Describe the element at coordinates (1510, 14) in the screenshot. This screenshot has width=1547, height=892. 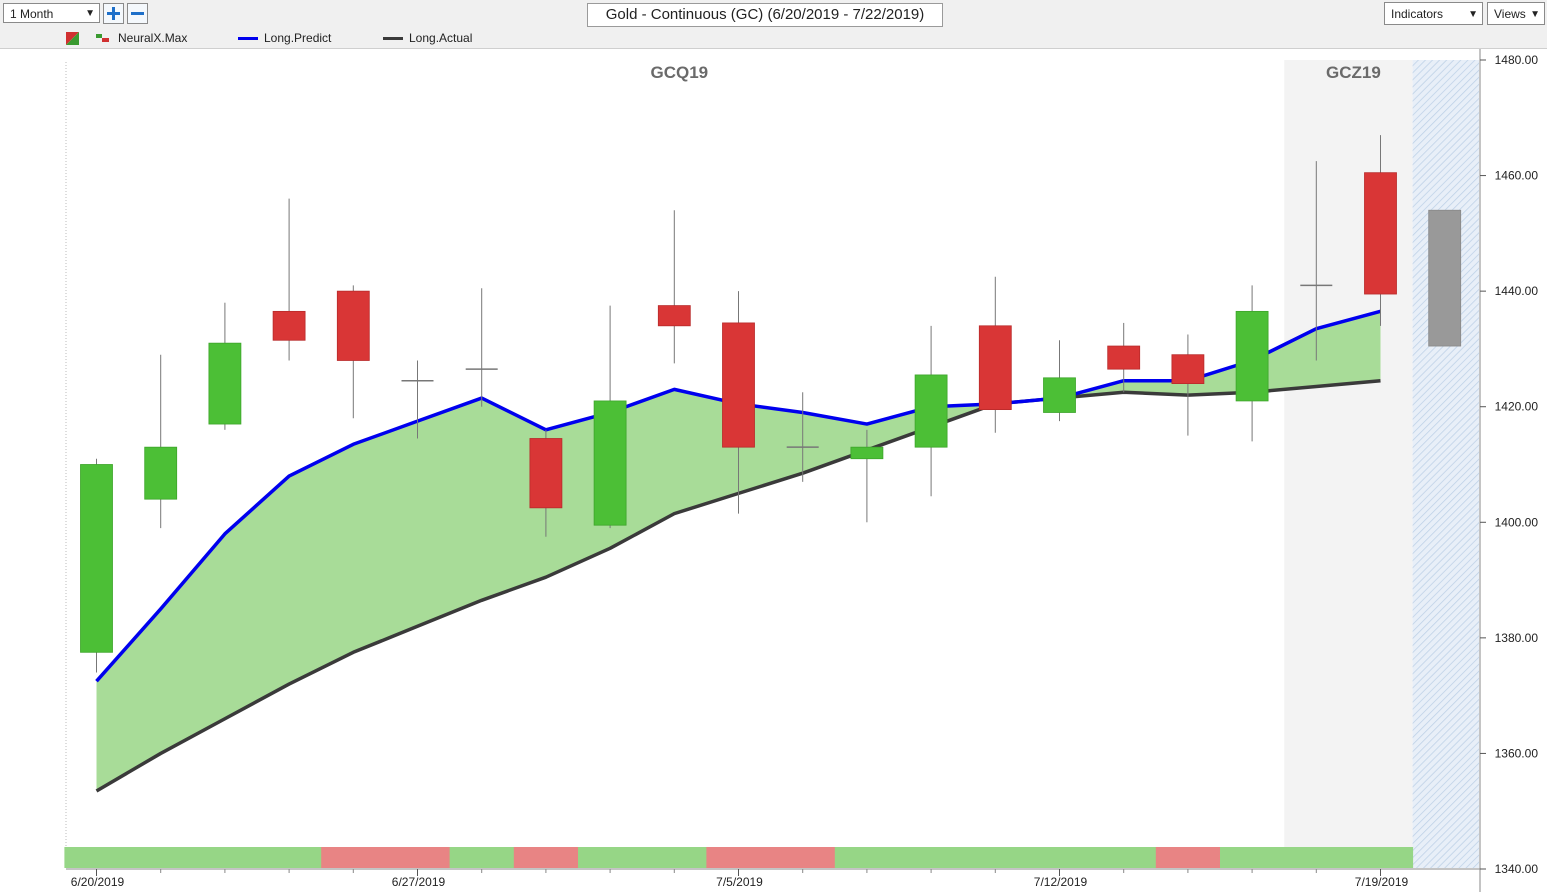
I see `views-label: Views` at that location.